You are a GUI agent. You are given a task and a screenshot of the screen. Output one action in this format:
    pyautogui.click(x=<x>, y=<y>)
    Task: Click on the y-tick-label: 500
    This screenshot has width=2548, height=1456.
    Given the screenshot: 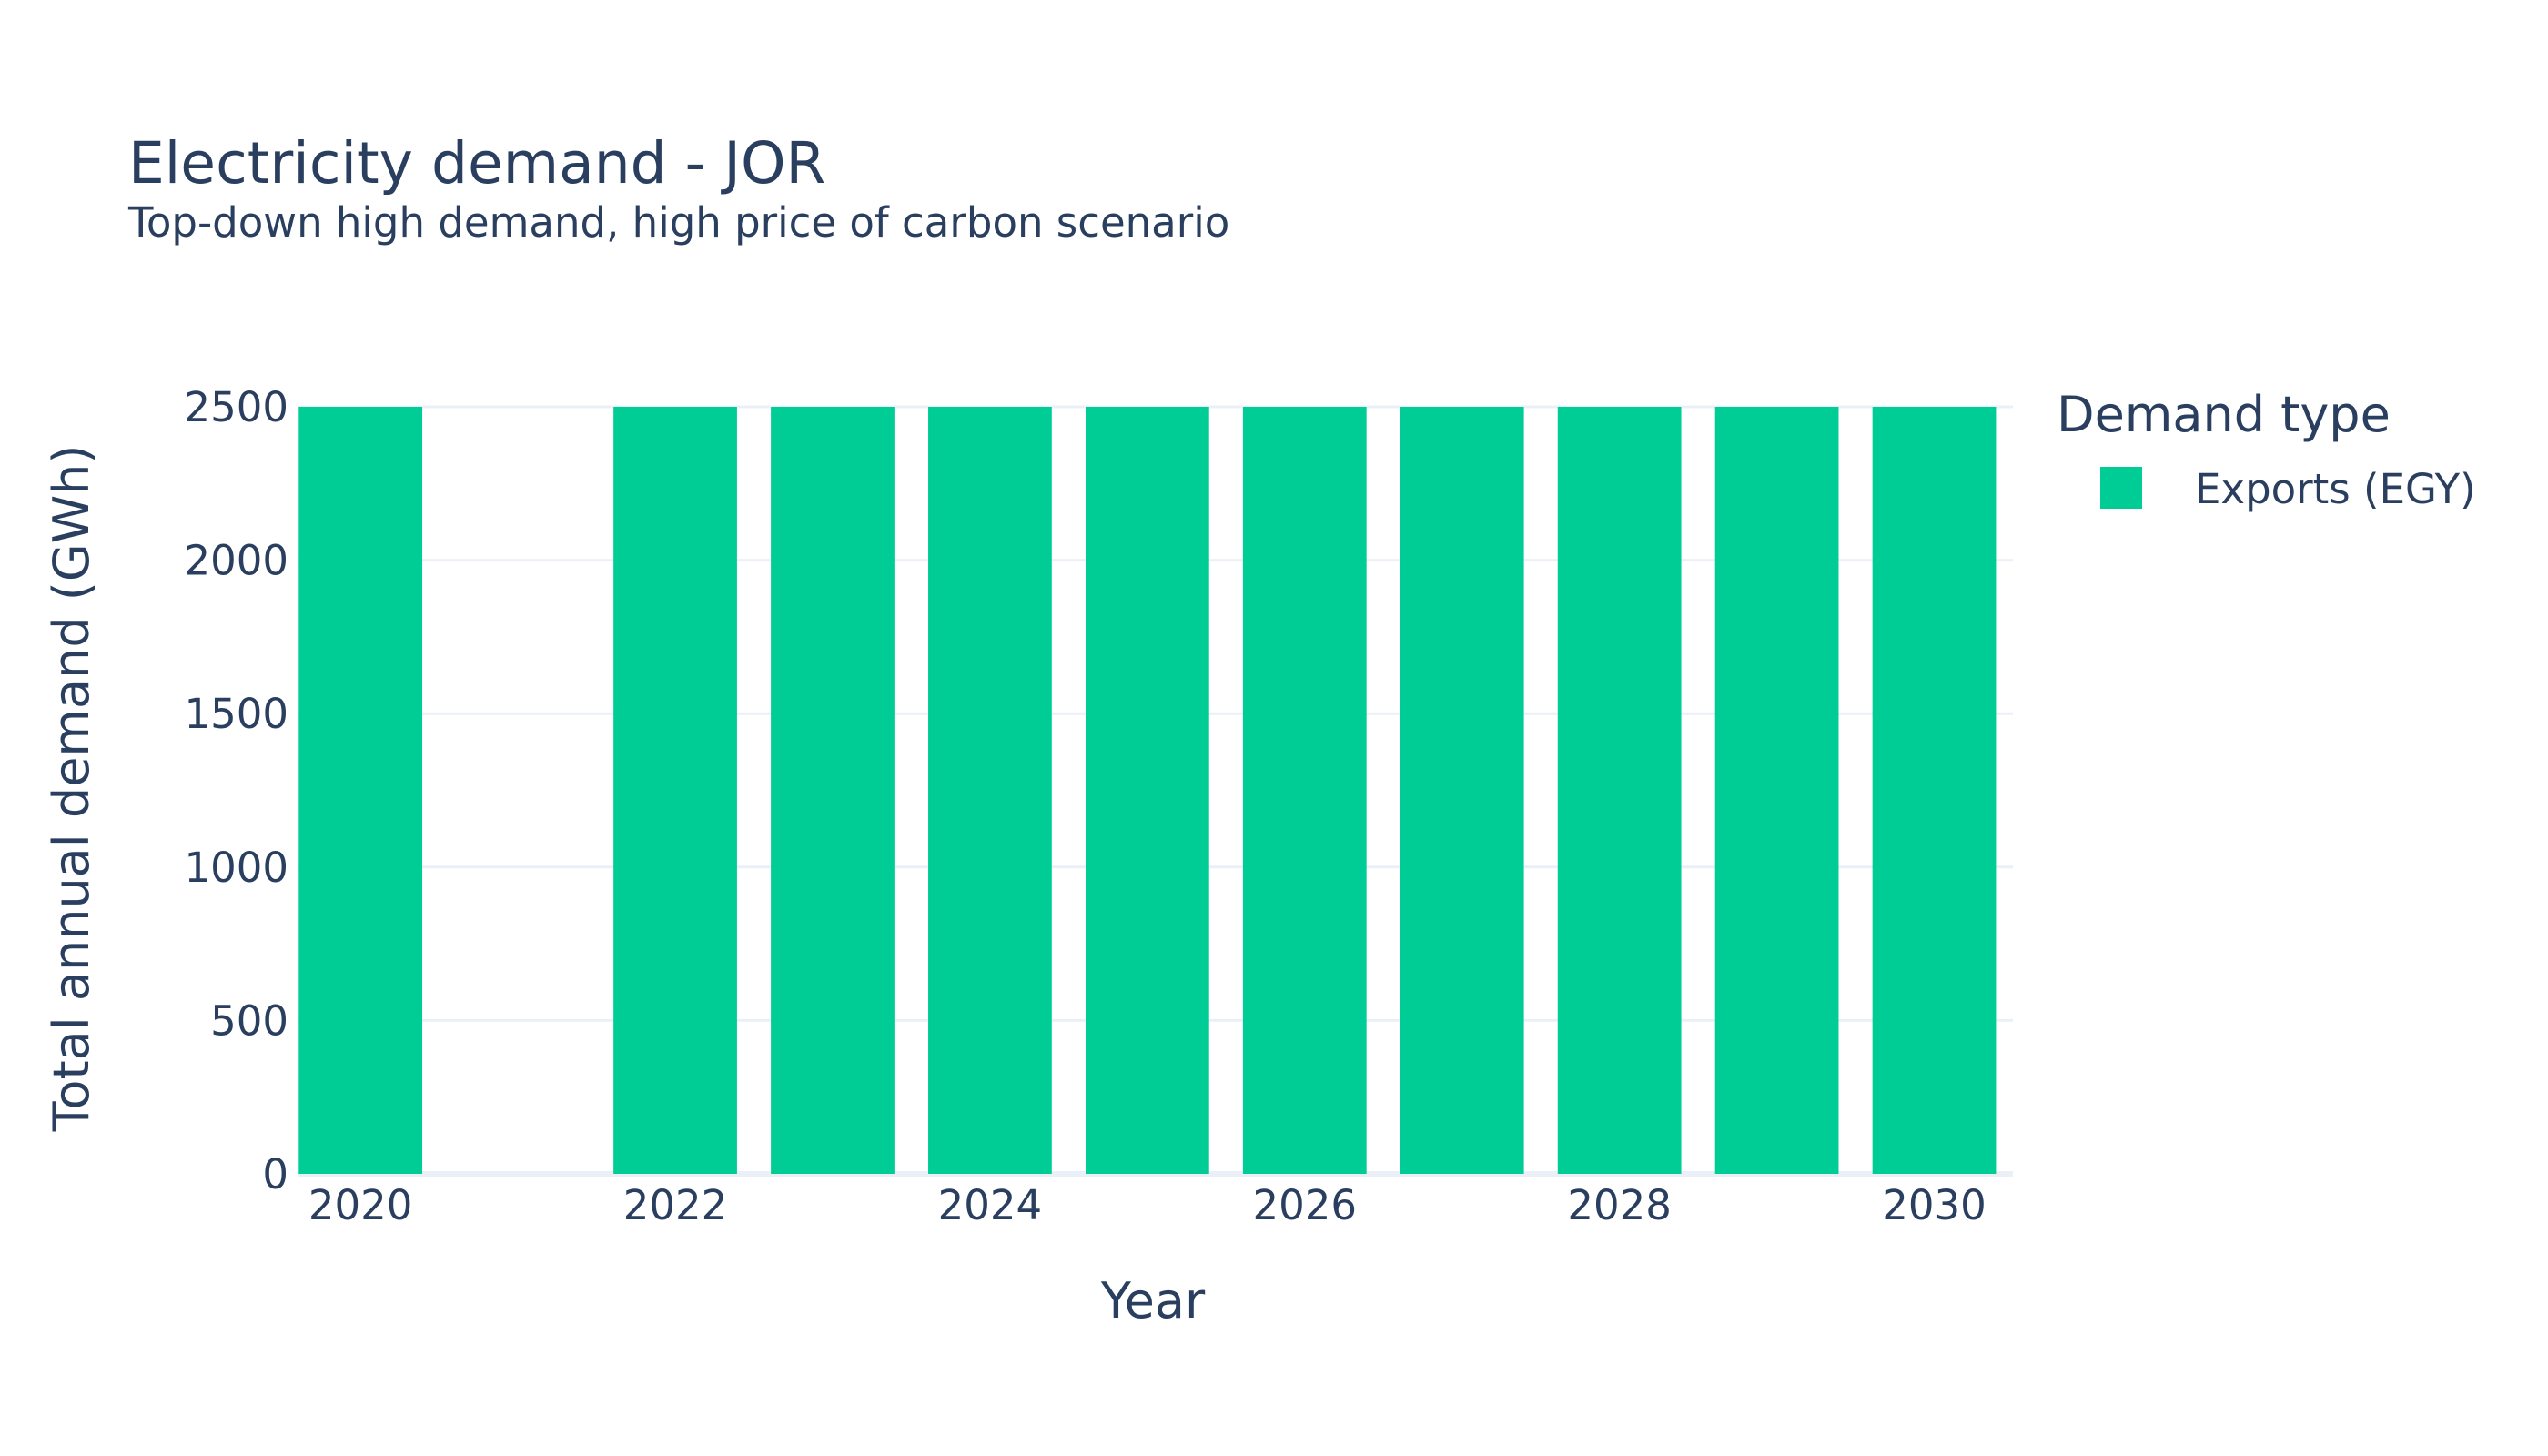 What is the action you would take?
    pyautogui.click(x=249, y=1021)
    